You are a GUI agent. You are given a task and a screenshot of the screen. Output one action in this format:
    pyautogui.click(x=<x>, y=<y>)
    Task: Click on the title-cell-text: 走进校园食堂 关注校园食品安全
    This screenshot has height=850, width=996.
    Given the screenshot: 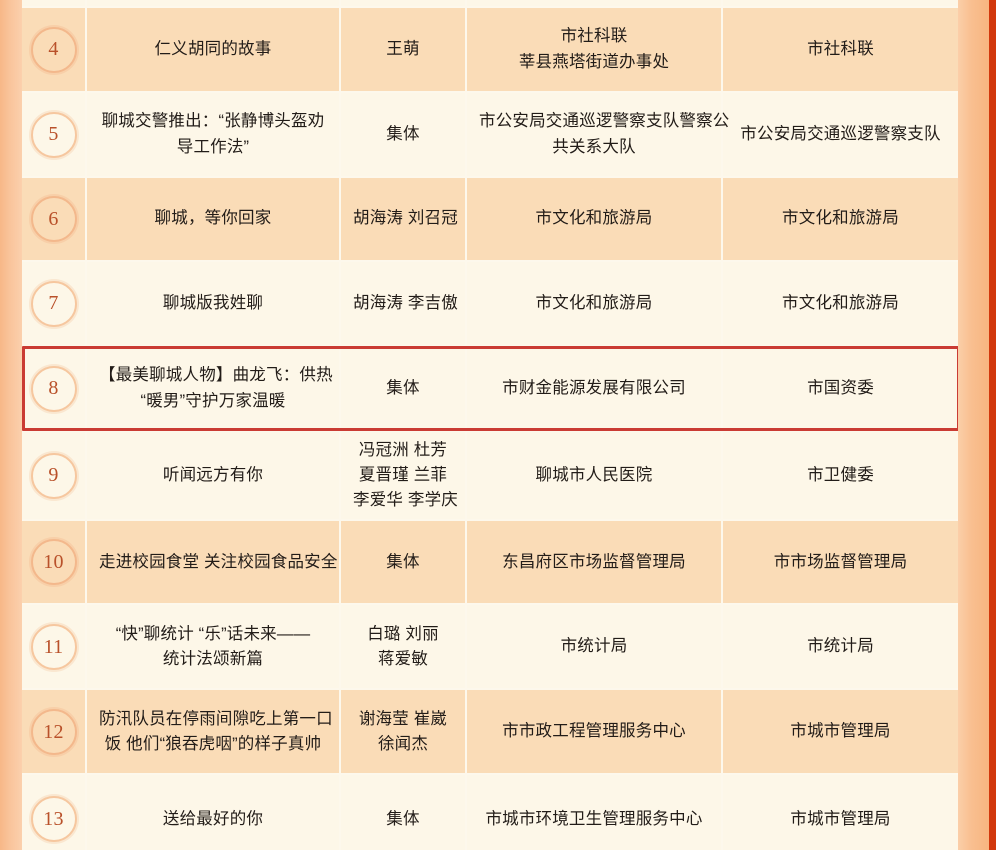 What is the action you would take?
    pyautogui.click(x=213, y=562)
    